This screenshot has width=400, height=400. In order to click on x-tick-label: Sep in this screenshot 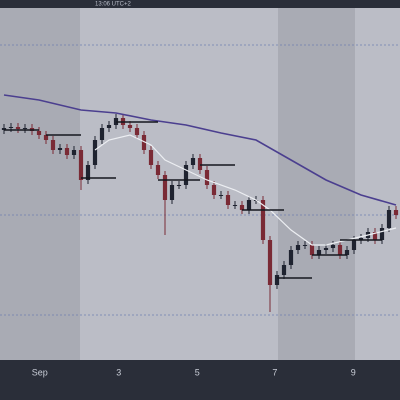, I will do `click(40, 372)`.